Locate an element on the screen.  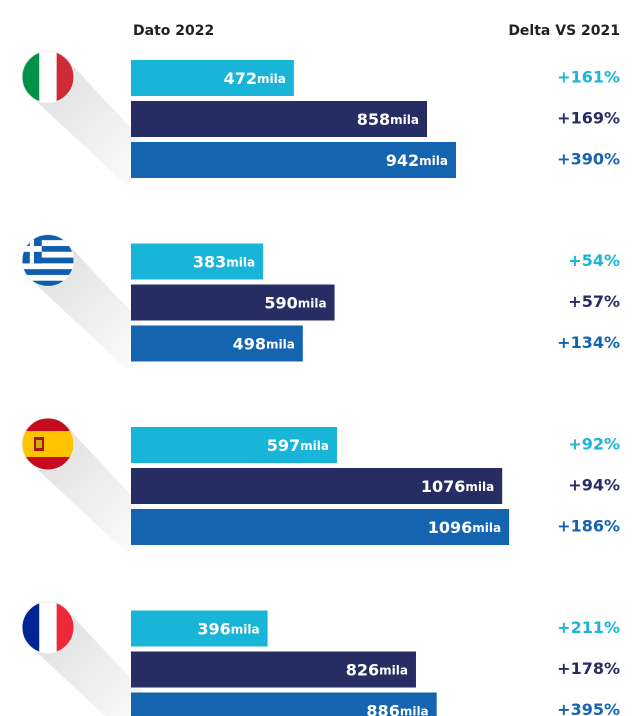
delta-label: +92% is located at coordinates (594, 444).